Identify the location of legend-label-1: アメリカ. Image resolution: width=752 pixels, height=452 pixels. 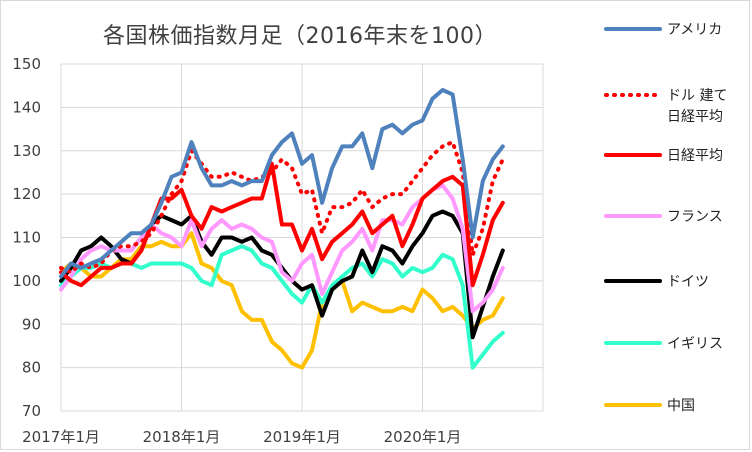
(694, 30).